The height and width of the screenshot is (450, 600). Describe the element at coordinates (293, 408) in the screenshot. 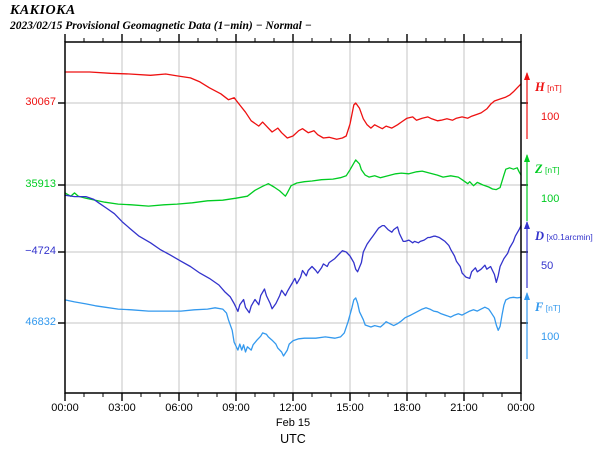

I see `x-tick-label: 12:00` at that location.